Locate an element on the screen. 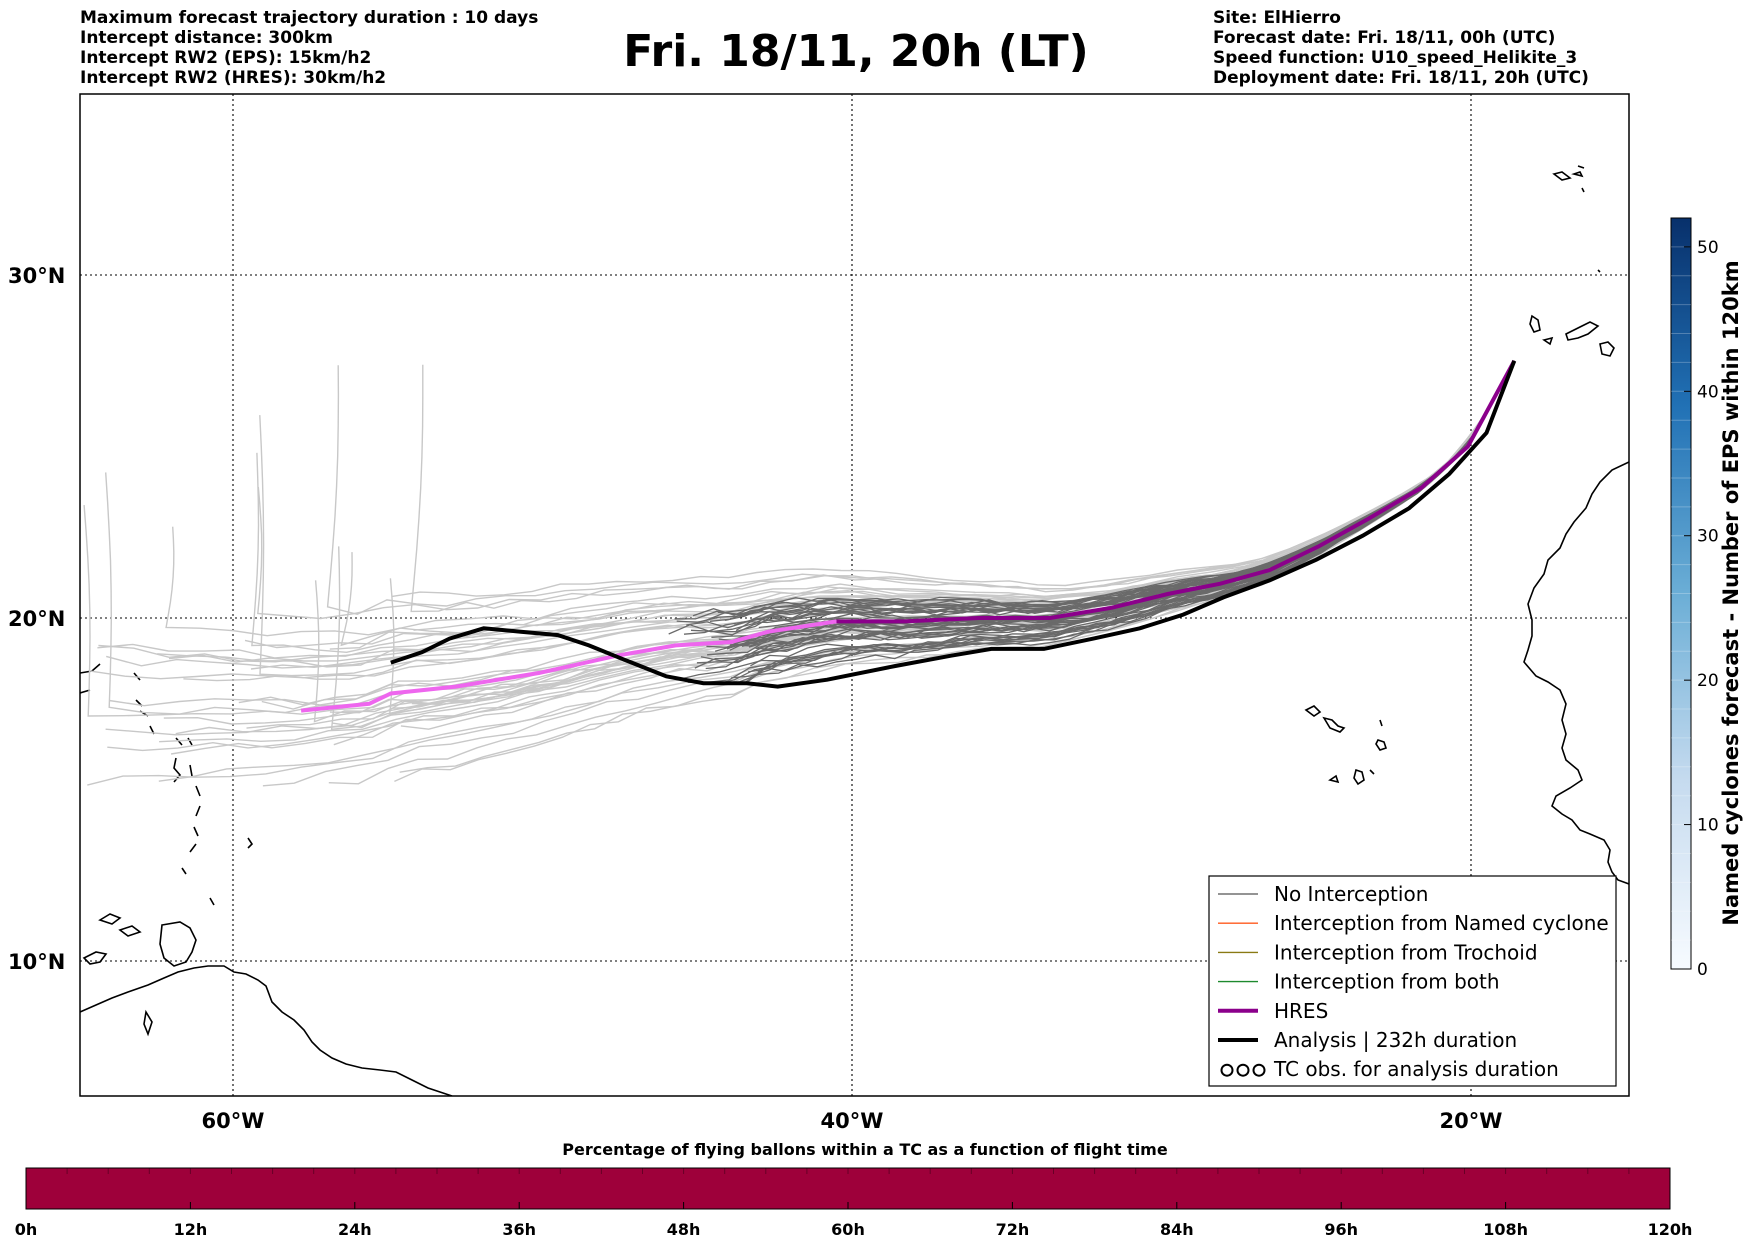  lat-tick-label: 10°N is located at coordinates (36, 962).